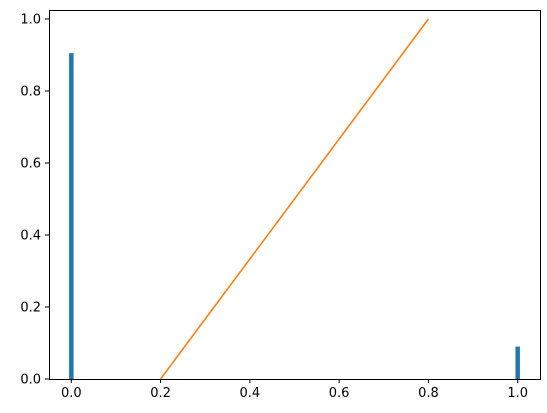 The height and width of the screenshot is (413, 547). Describe the element at coordinates (517, 393) in the screenshot. I see `x-tick-label: 1.0` at that location.